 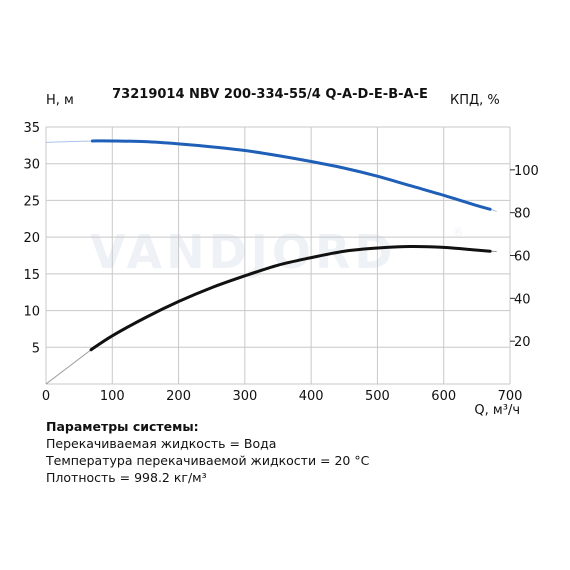 I want to click on x-tick-label: 500, so click(x=377, y=396).